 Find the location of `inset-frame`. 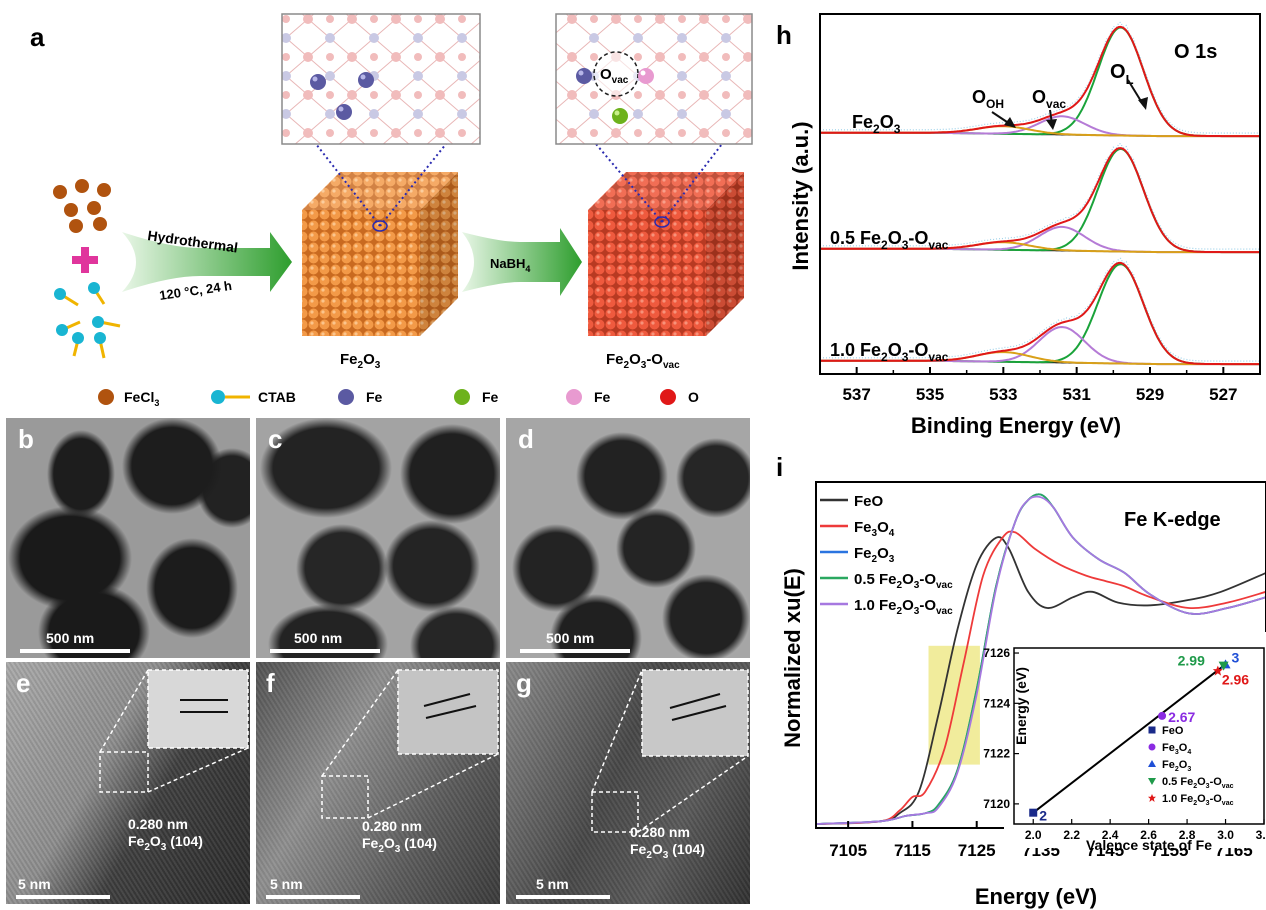

inset-frame is located at coordinates (1139, 736).